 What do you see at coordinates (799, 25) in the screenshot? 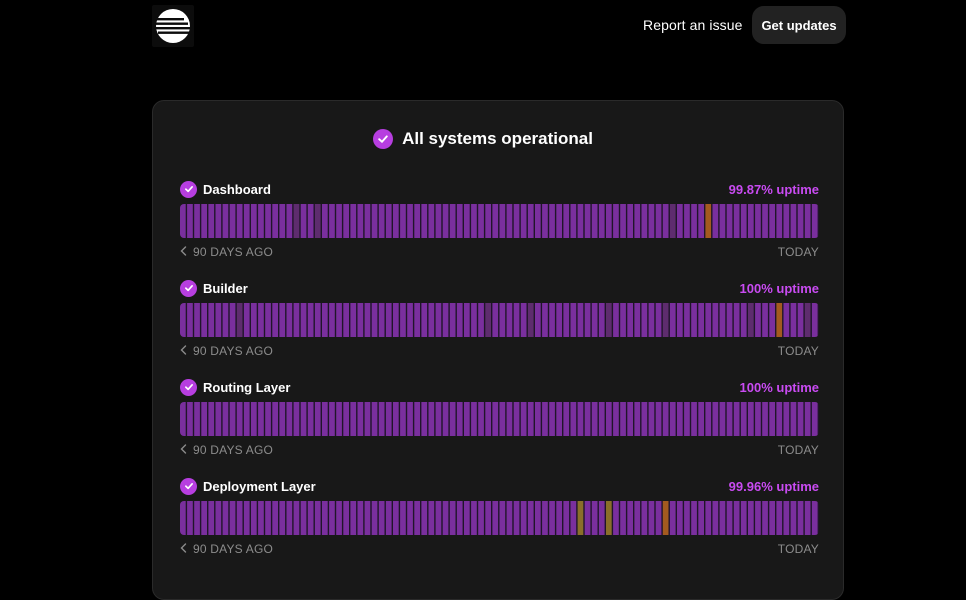
I see `get-updates-button: Get updates` at bounding box center [799, 25].